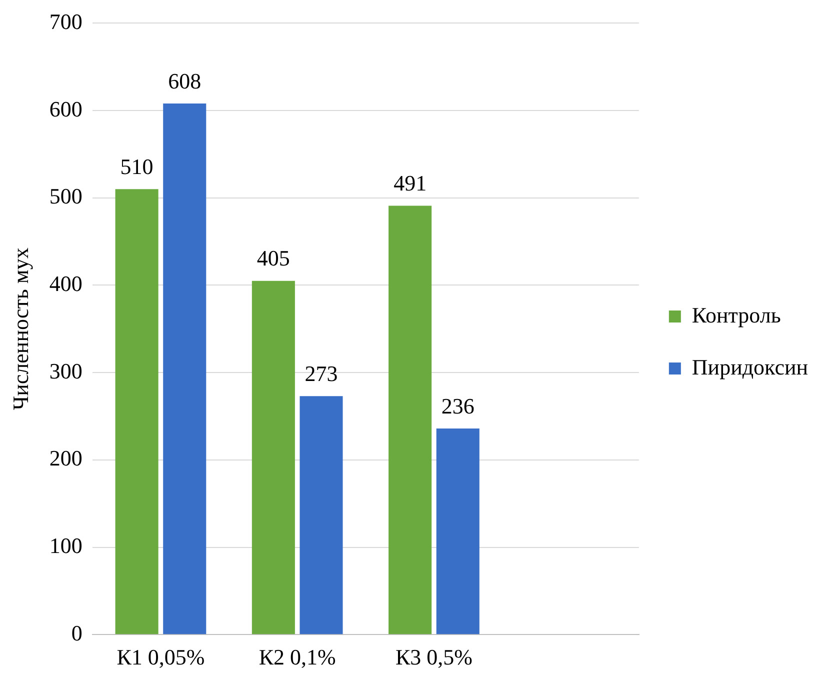 The width and height of the screenshot is (823, 680). What do you see at coordinates (65, 196) in the screenshot?
I see `y-tick-label: 500` at bounding box center [65, 196].